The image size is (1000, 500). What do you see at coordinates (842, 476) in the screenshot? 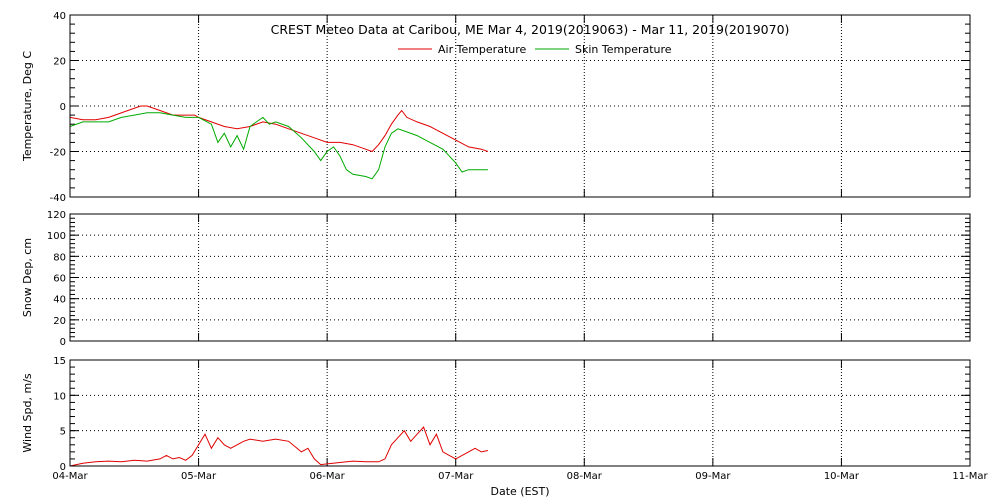
I see `x-tick-label: 10-Mar` at bounding box center [842, 476].